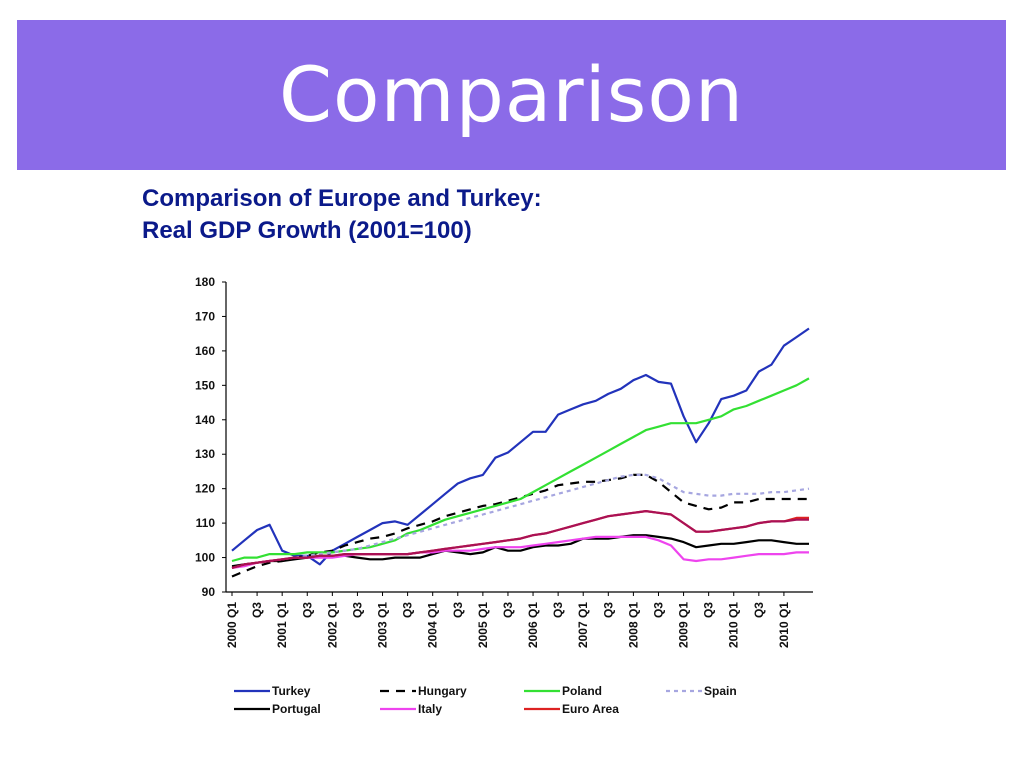 The width and height of the screenshot is (1024, 768). What do you see at coordinates (342, 198) in the screenshot?
I see `chart-title-line-1: Comparison of Europe and Turkey:` at bounding box center [342, 198].